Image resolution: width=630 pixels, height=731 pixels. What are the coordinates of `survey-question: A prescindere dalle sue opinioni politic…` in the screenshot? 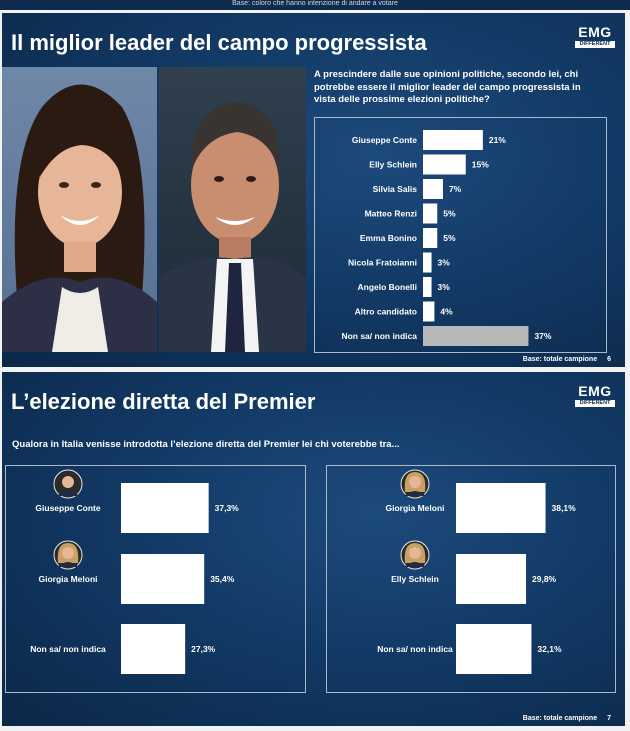 It's located at (447, 87).